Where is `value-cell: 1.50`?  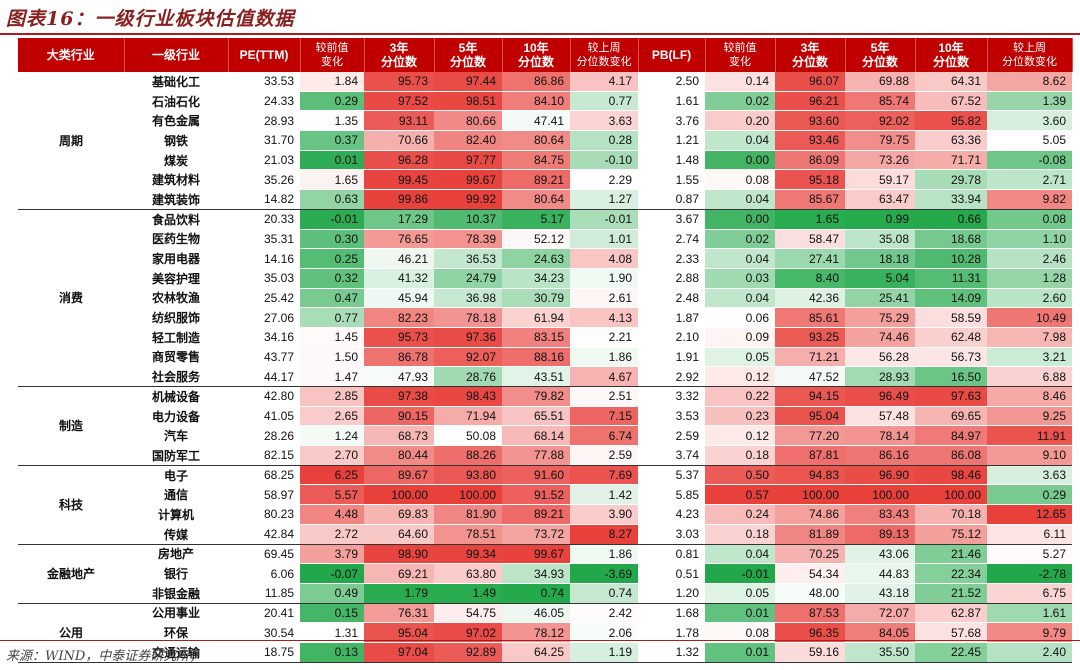
value-cell: 1.50 is located at coordinates (332, 357).